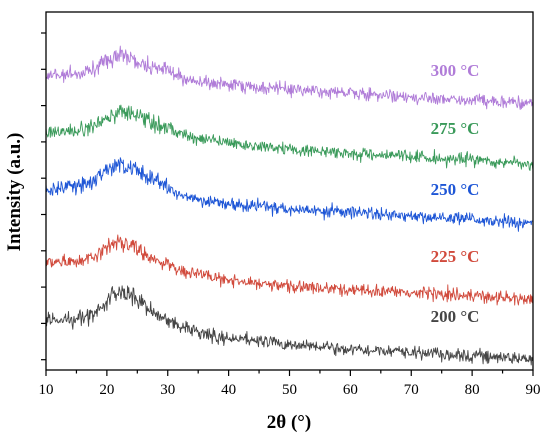  What do you see at coordinates (455, 189) in the screenshot?
I see `series-label-2: 250 °C` at bounding box center [455, 189].